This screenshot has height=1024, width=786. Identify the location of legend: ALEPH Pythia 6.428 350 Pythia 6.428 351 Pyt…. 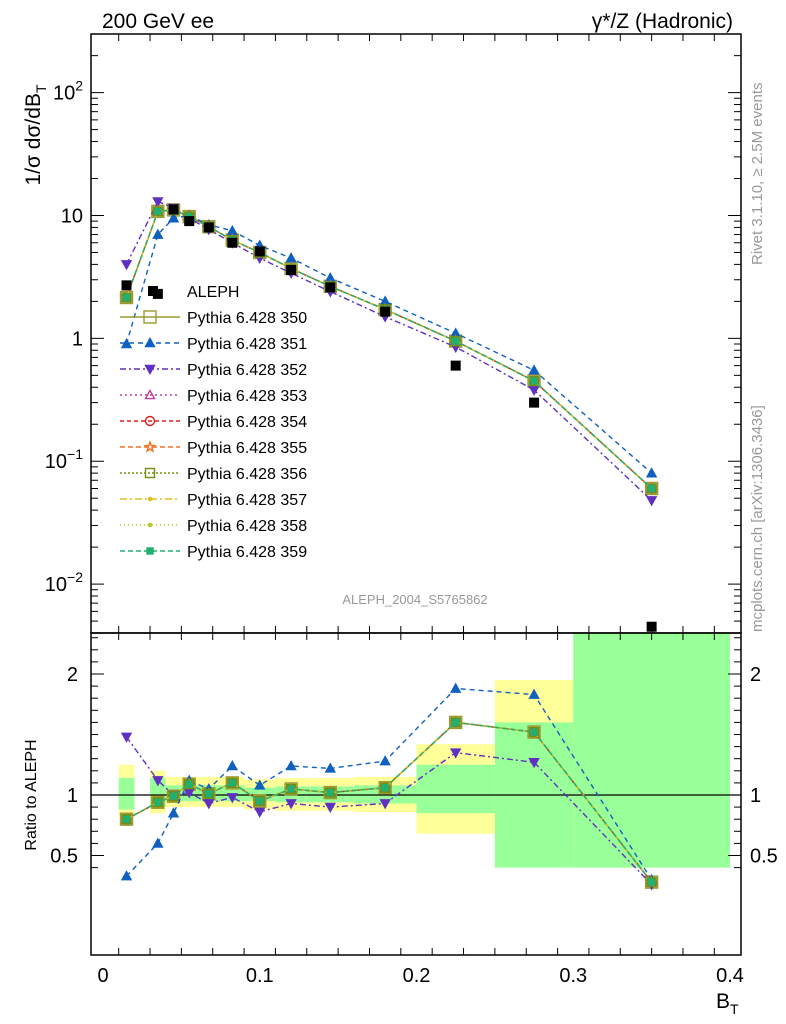
(213, 422).